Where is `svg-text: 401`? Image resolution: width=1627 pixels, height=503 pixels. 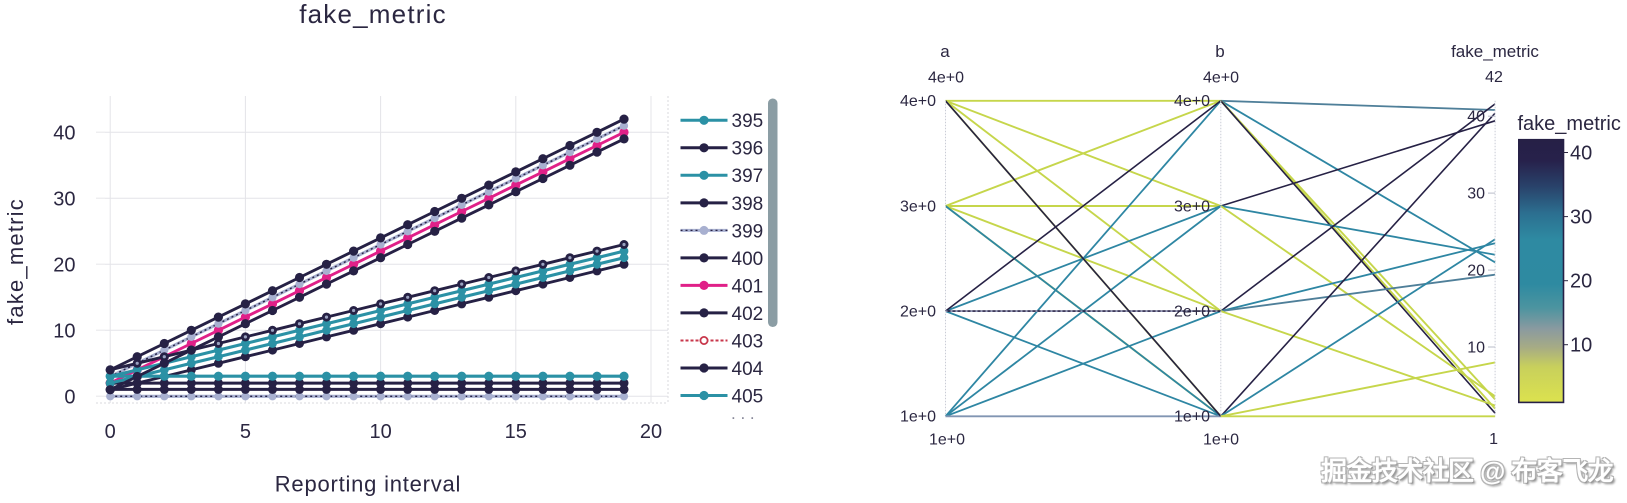 svg-text: 401 is located at coordinates (748, 286).